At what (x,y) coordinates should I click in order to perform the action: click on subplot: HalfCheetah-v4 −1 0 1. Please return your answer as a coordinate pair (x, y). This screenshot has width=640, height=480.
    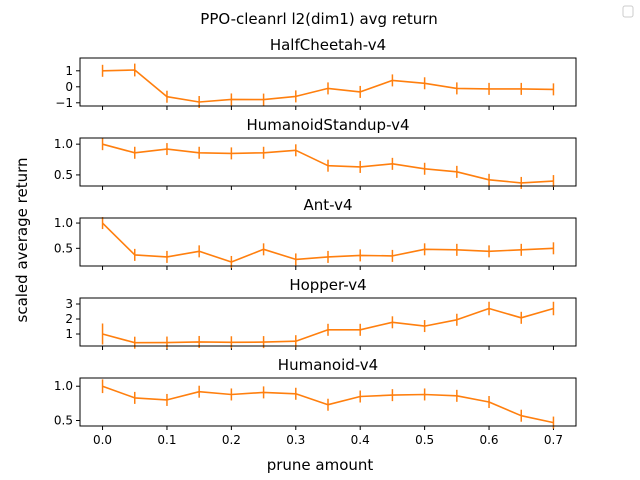
    Looking at the image, I should click on (316, 73).